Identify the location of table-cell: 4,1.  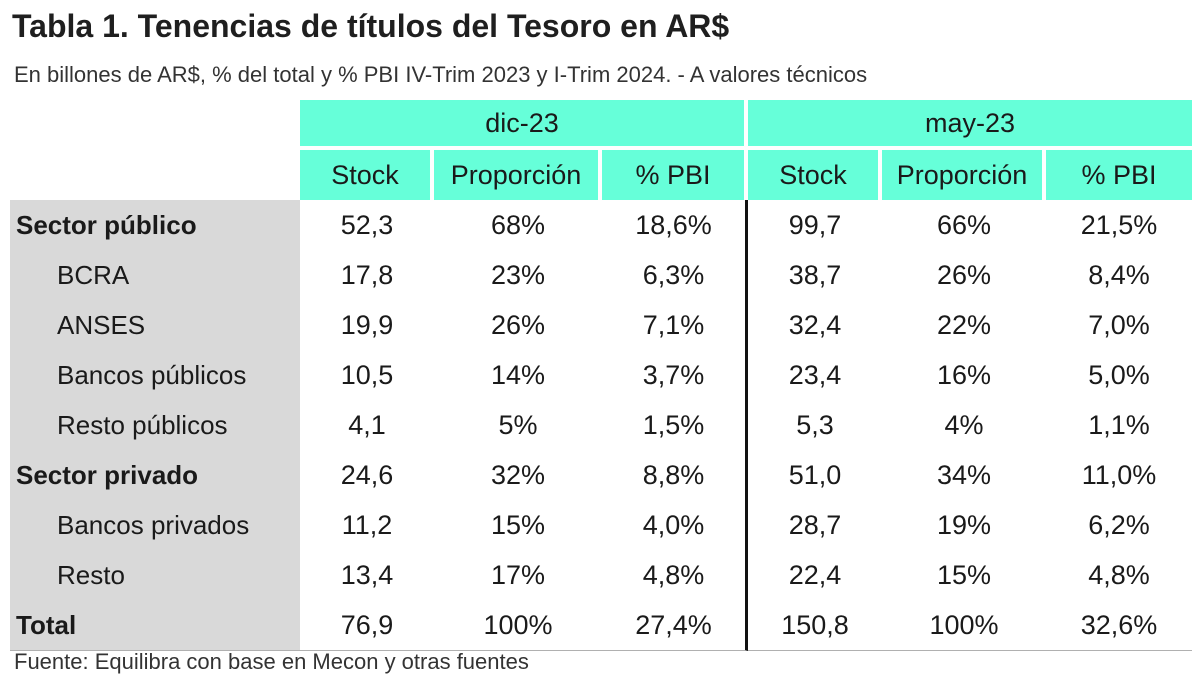
(367, 424).